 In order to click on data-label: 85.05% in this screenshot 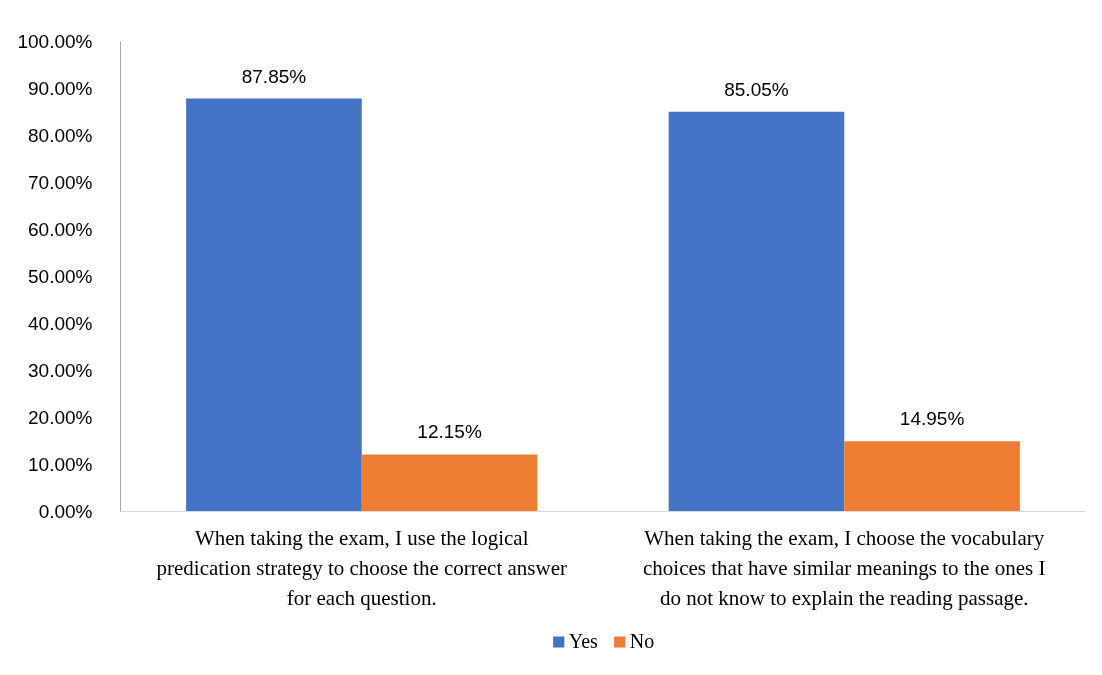, I will do `click(756, 89)`.